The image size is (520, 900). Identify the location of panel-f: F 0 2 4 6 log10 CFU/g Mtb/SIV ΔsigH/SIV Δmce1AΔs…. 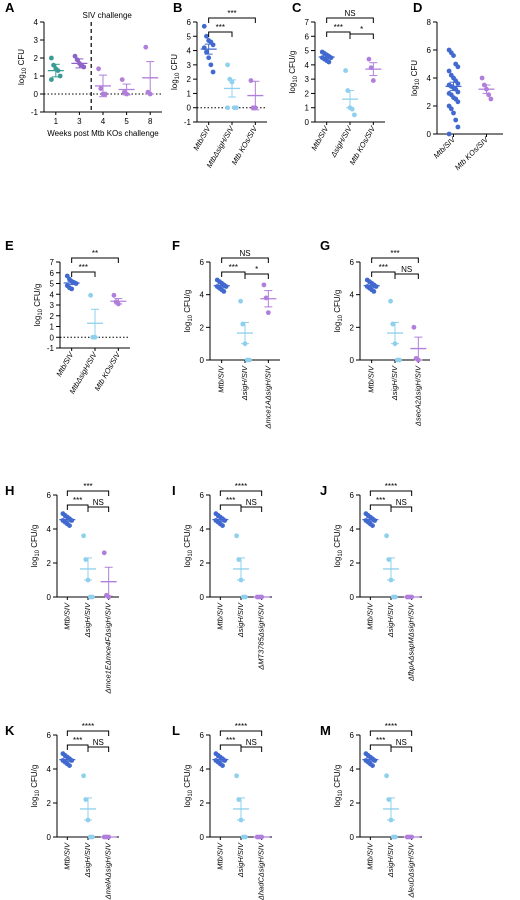
(226, 334).